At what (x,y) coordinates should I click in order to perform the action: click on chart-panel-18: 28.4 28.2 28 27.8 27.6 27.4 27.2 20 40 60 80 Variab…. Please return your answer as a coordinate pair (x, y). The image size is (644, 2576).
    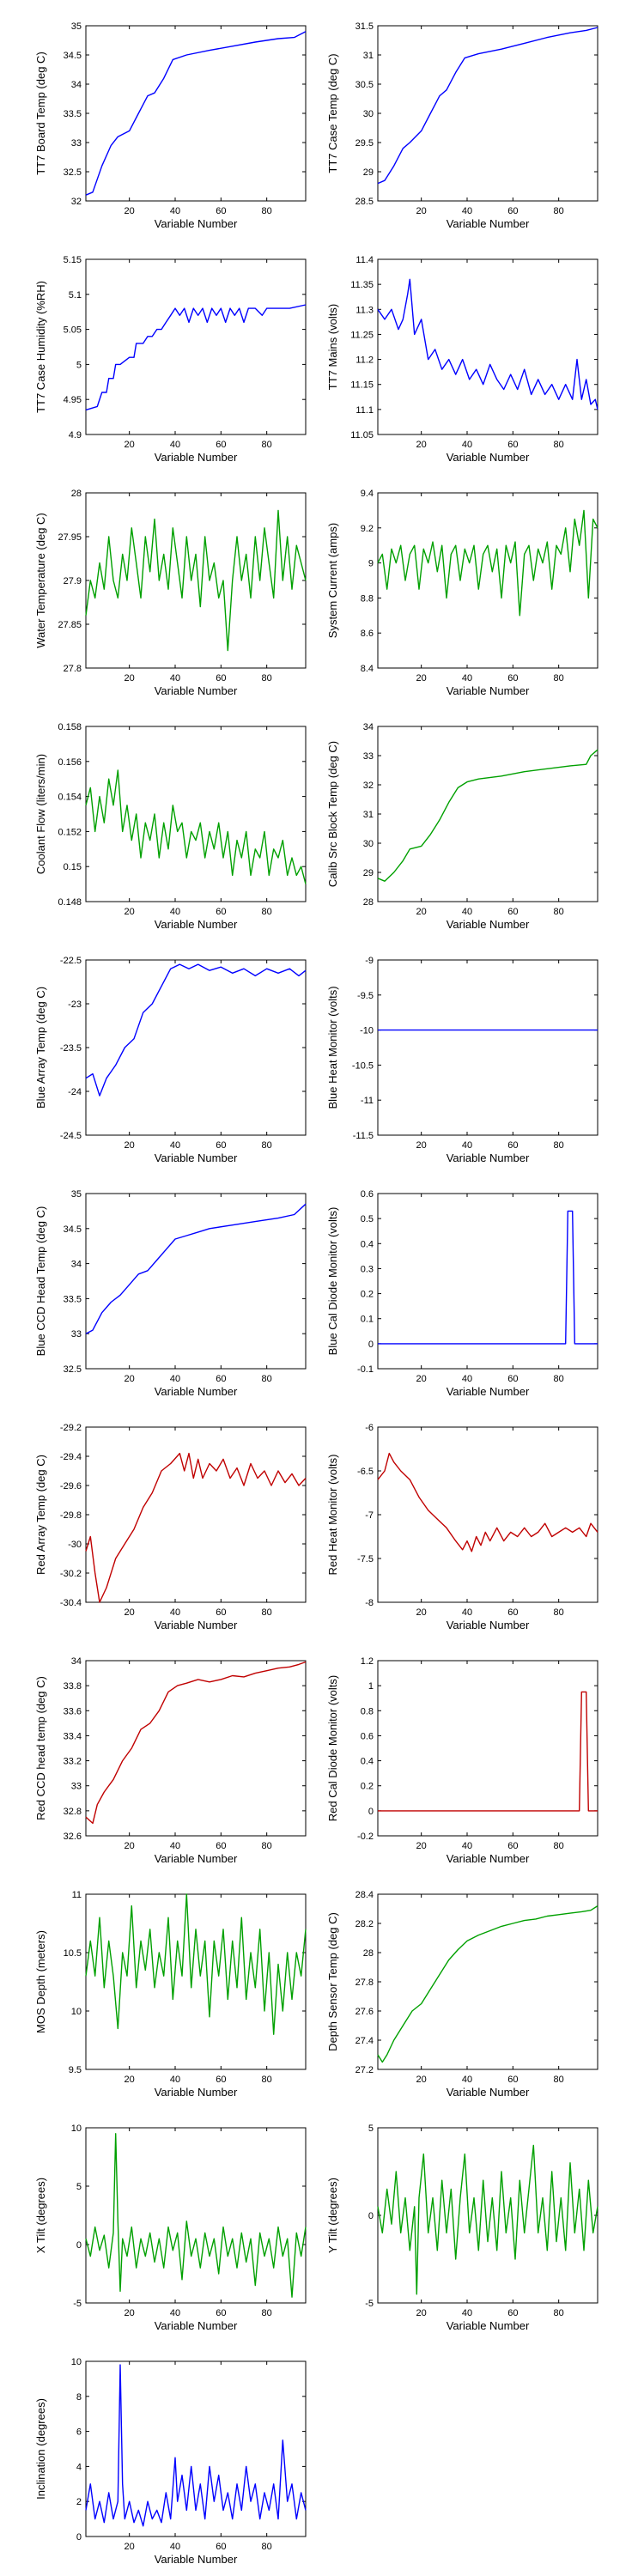
    Looking at the image, I should click on (462, 1995).